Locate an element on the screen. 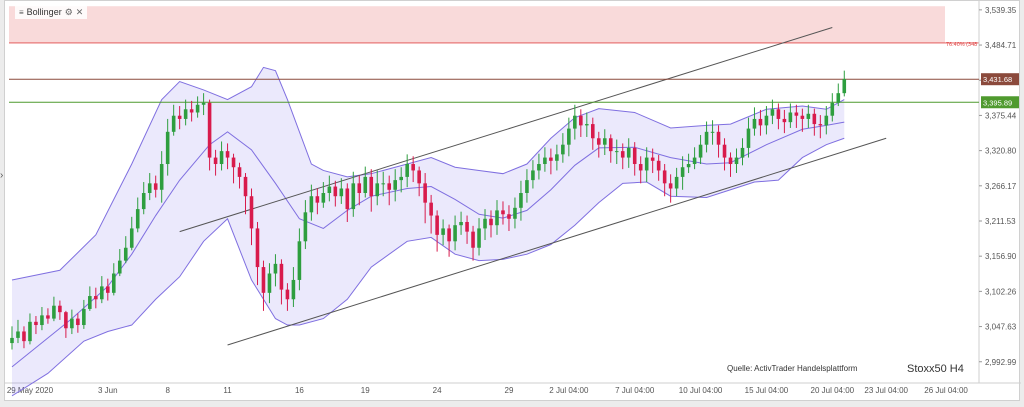 This screenshot has height=407, width=1024. y-tick-label: 3,484.71 is located at coordinates (1001, 45).